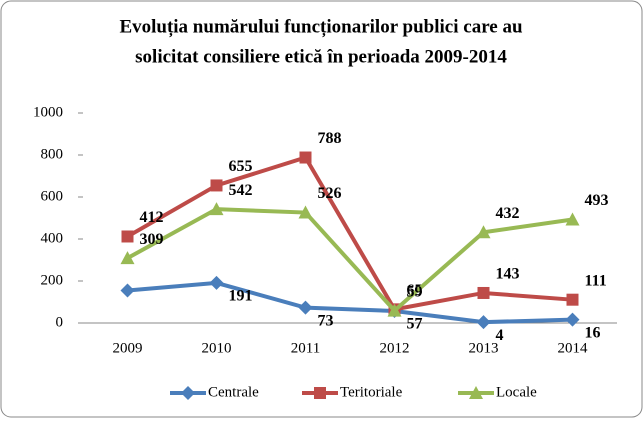 Image resolution: width=643 pixels, height=423 pixels. What do you see at coordinates (508, 274) in the screenshot?
I see `value-label: 143` at bounding box center [508, 274].